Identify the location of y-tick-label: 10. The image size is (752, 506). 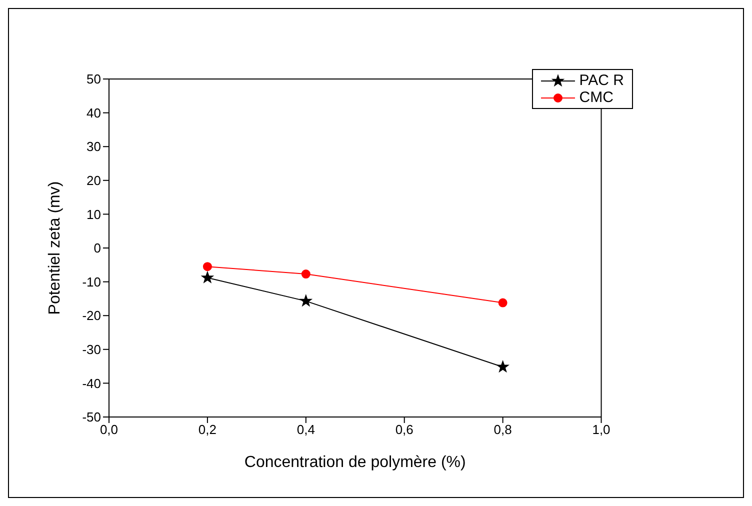
(93, 214).